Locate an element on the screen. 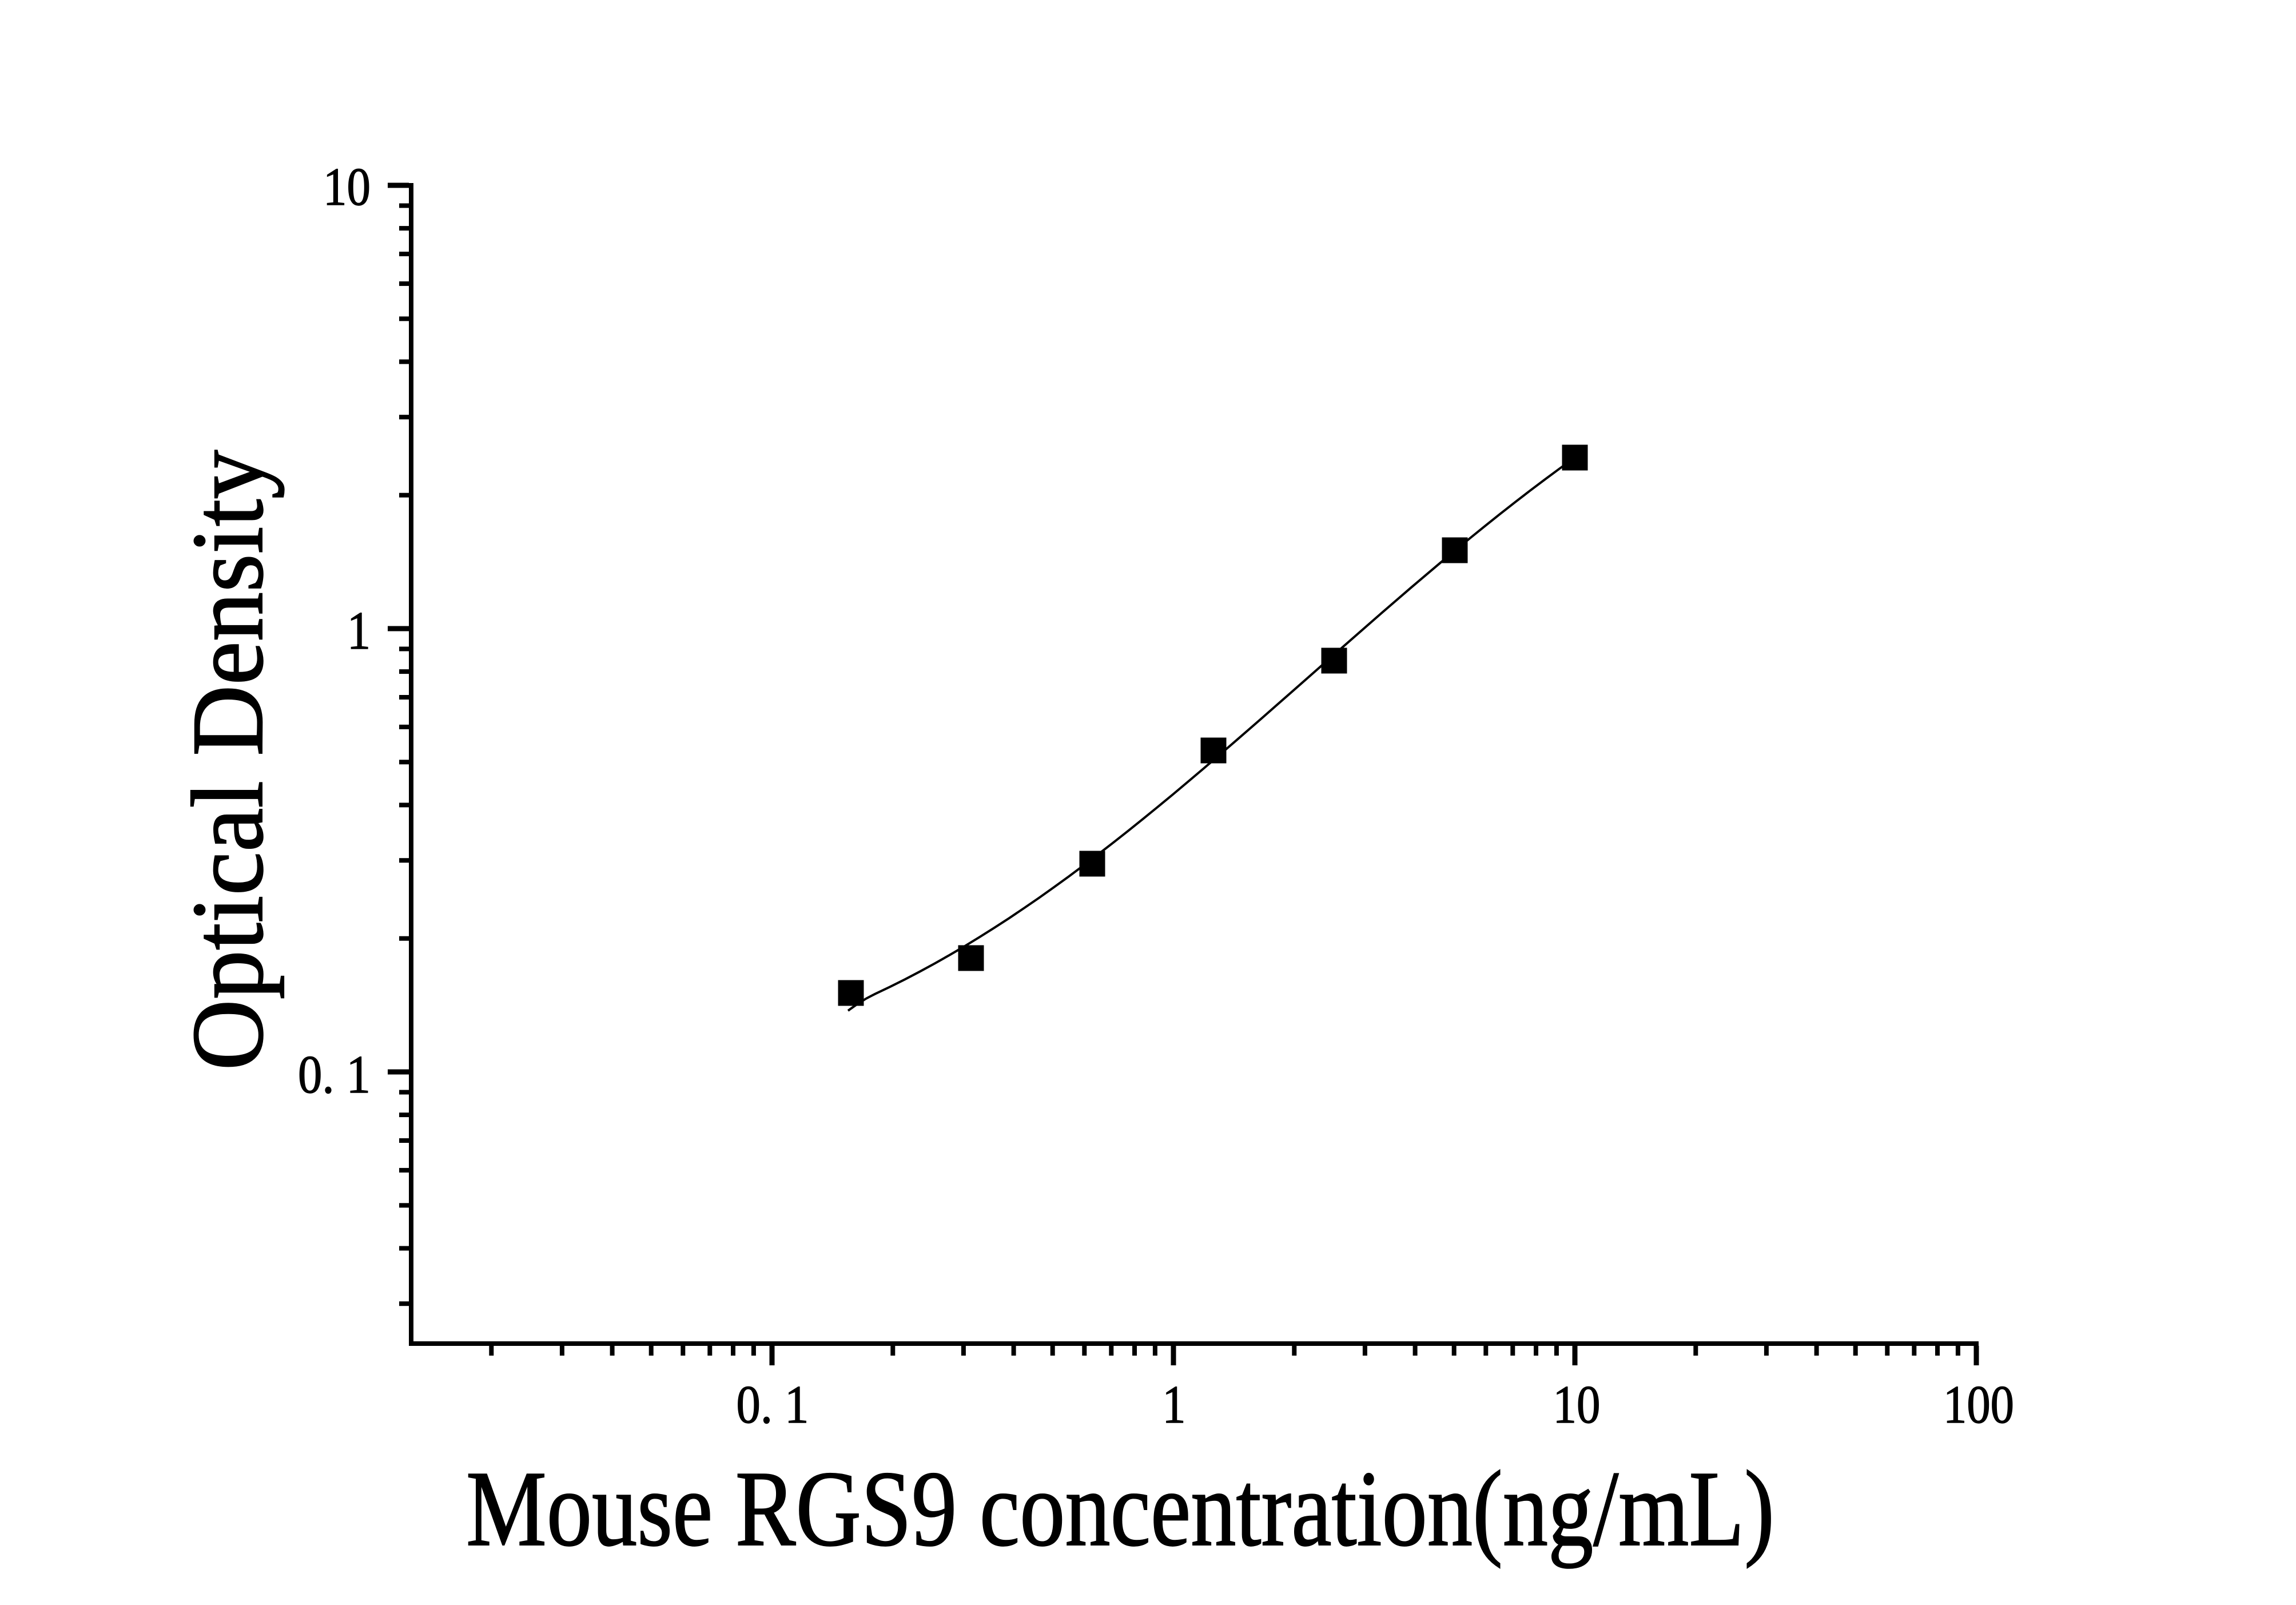 The height and width of the screenshot is (1605, 2296). svg-text: Optical Density is located at coordinates (227, 760).